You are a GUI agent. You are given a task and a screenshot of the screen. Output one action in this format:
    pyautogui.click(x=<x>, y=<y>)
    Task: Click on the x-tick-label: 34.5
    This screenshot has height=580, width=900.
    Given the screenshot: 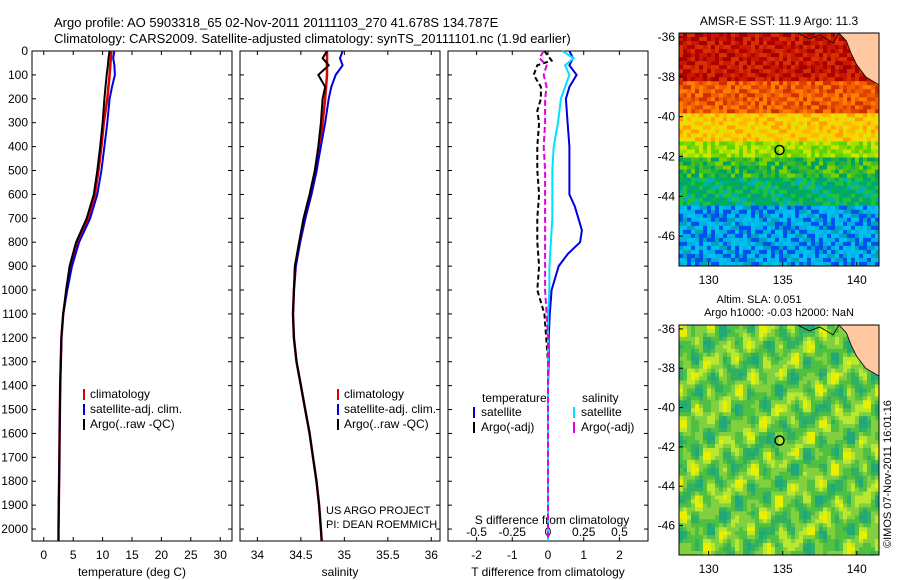 What is the action you would take?
    pyautogui.click(x=301, y=555)
    